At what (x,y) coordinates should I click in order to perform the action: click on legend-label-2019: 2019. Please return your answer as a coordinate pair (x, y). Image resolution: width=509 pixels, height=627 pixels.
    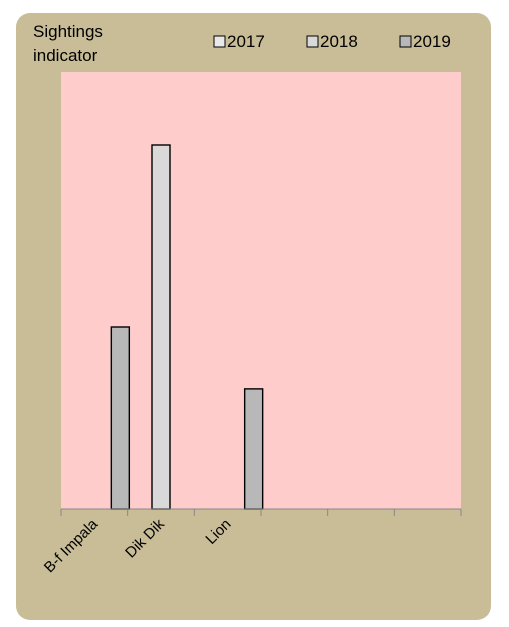
    Looking at the image, I should click on (432, 41).